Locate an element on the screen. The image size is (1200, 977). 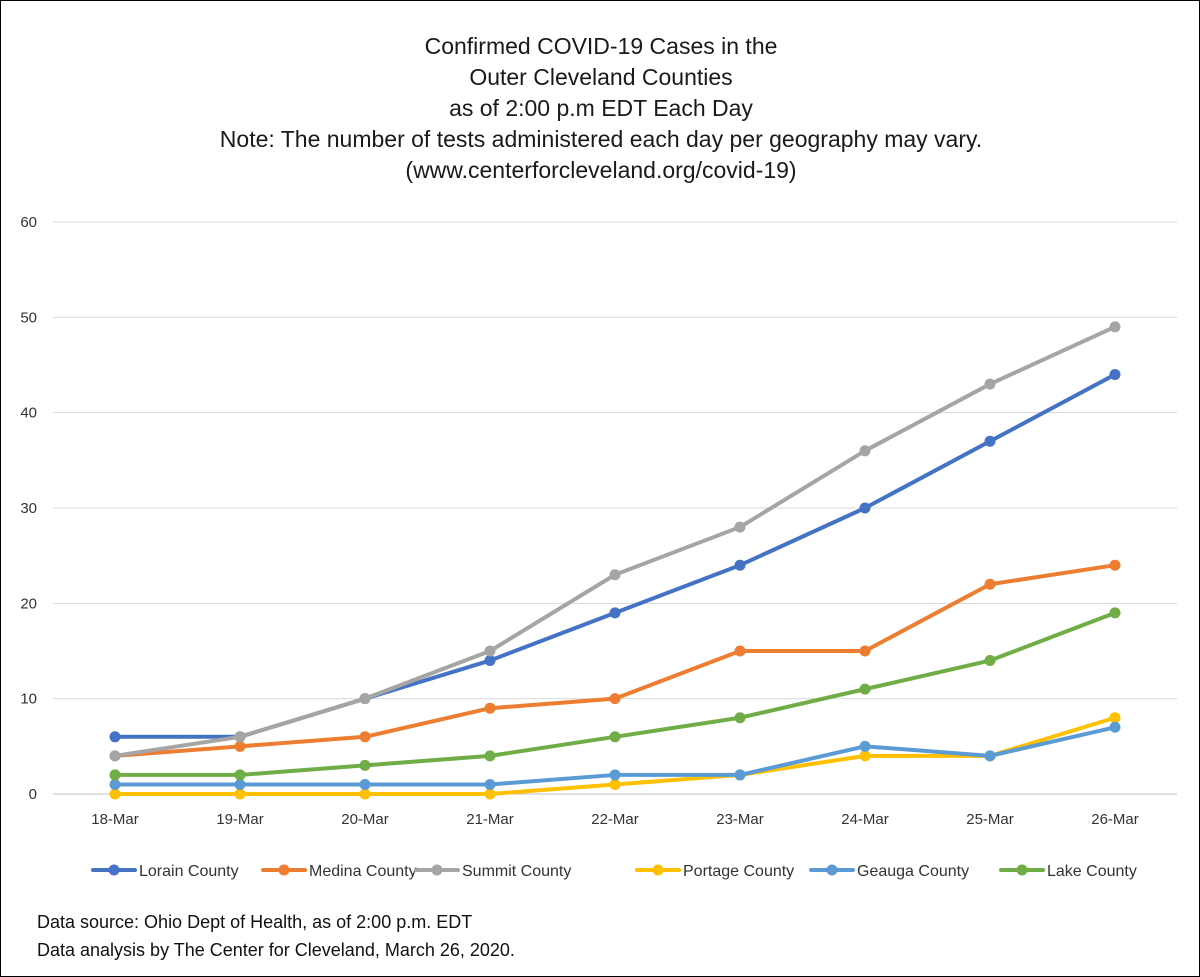
data-point-geauga-county-25-mar is located at coordinates (990, 756).